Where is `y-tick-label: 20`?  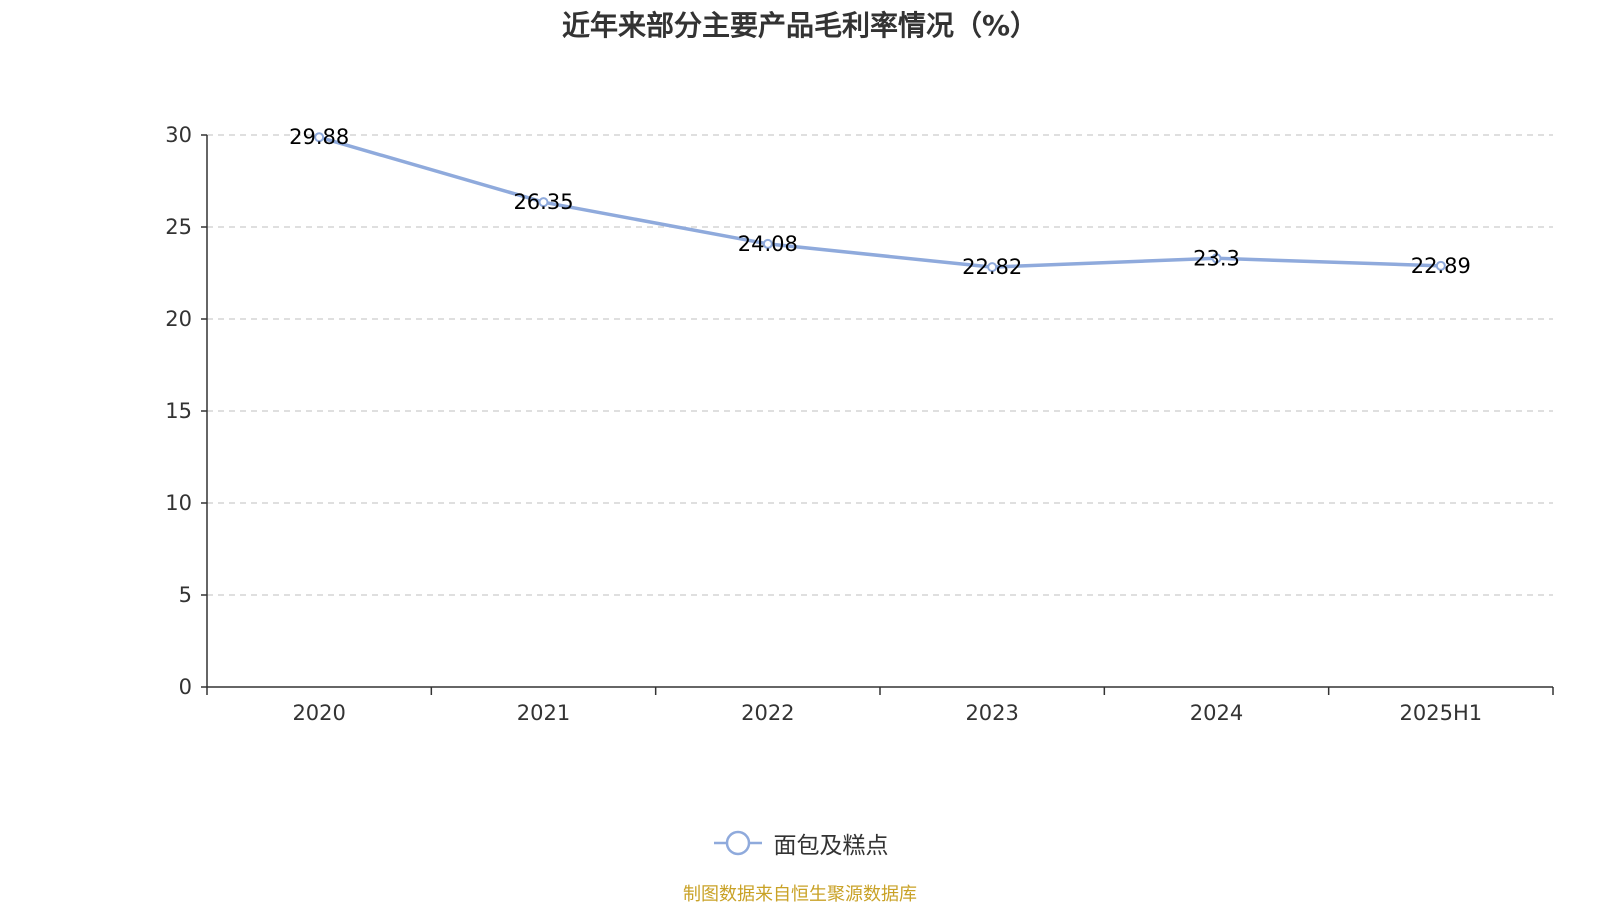
y-tick-label: 20 is located at coordinates (178, 319).